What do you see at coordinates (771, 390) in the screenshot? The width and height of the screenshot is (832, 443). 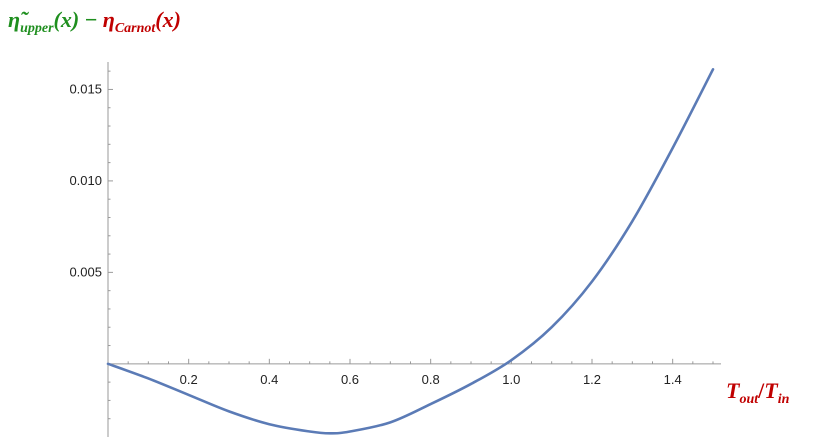 I see `x-label-den: T` at bounding box center [771, 390].